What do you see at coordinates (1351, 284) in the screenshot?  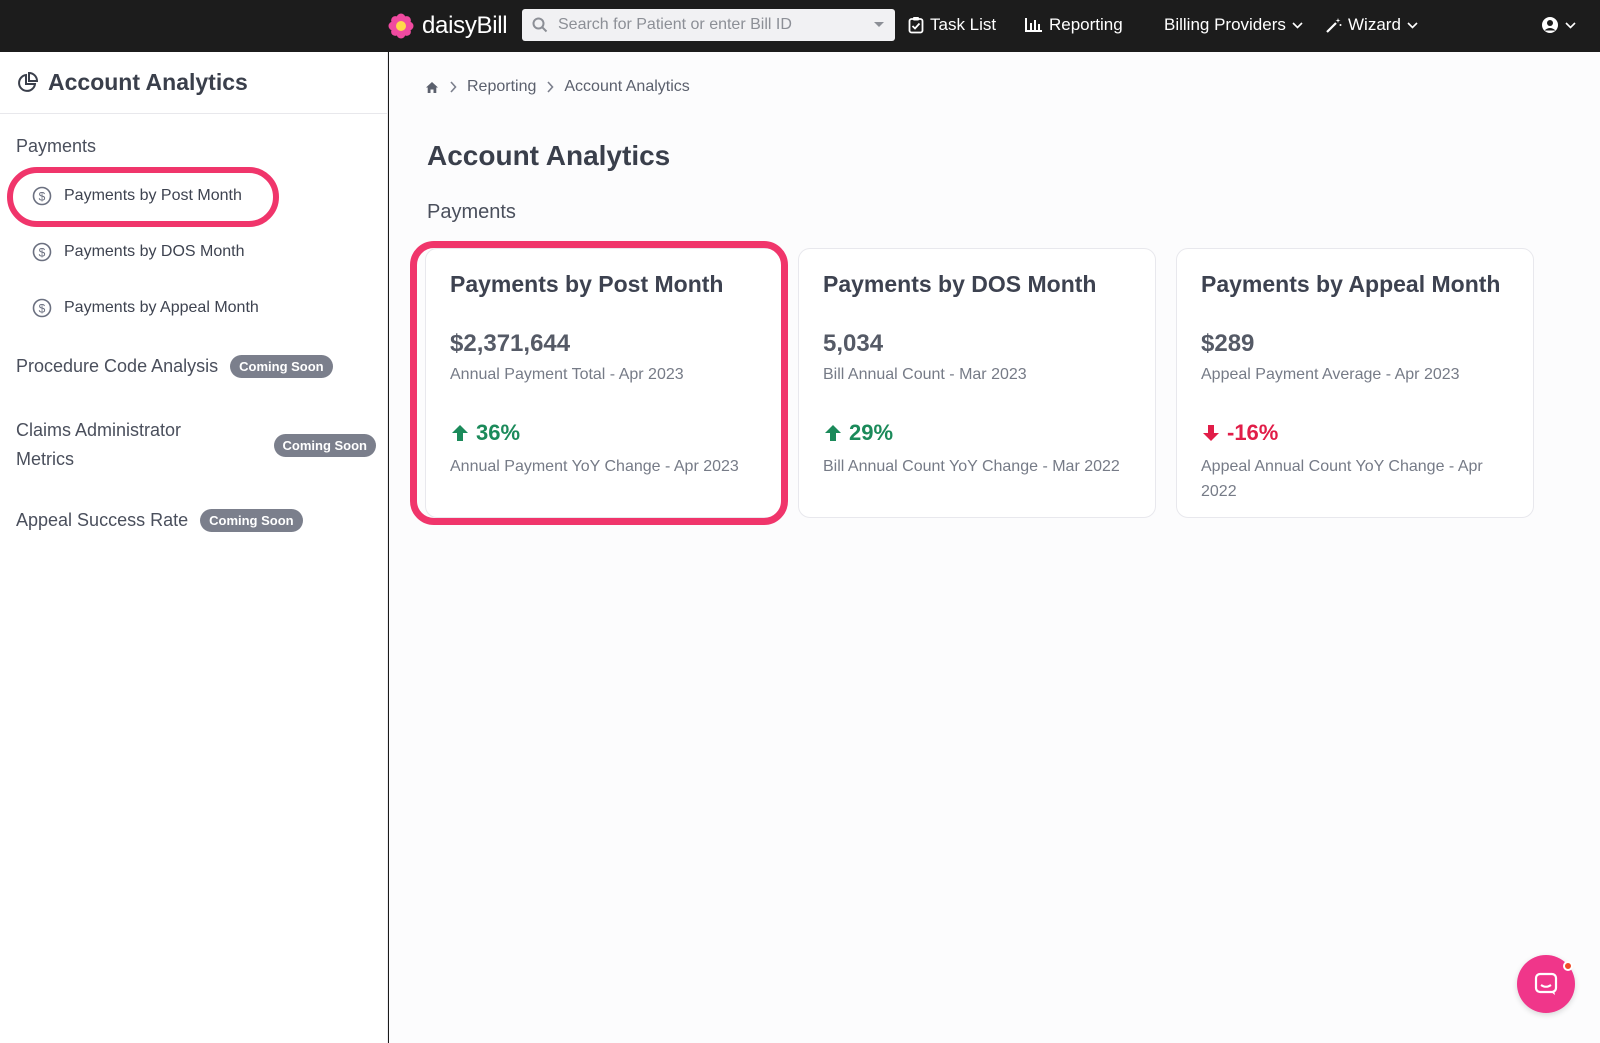 I see `card-title: Payments by Appeal Month` at bounding box center [1351, 284].